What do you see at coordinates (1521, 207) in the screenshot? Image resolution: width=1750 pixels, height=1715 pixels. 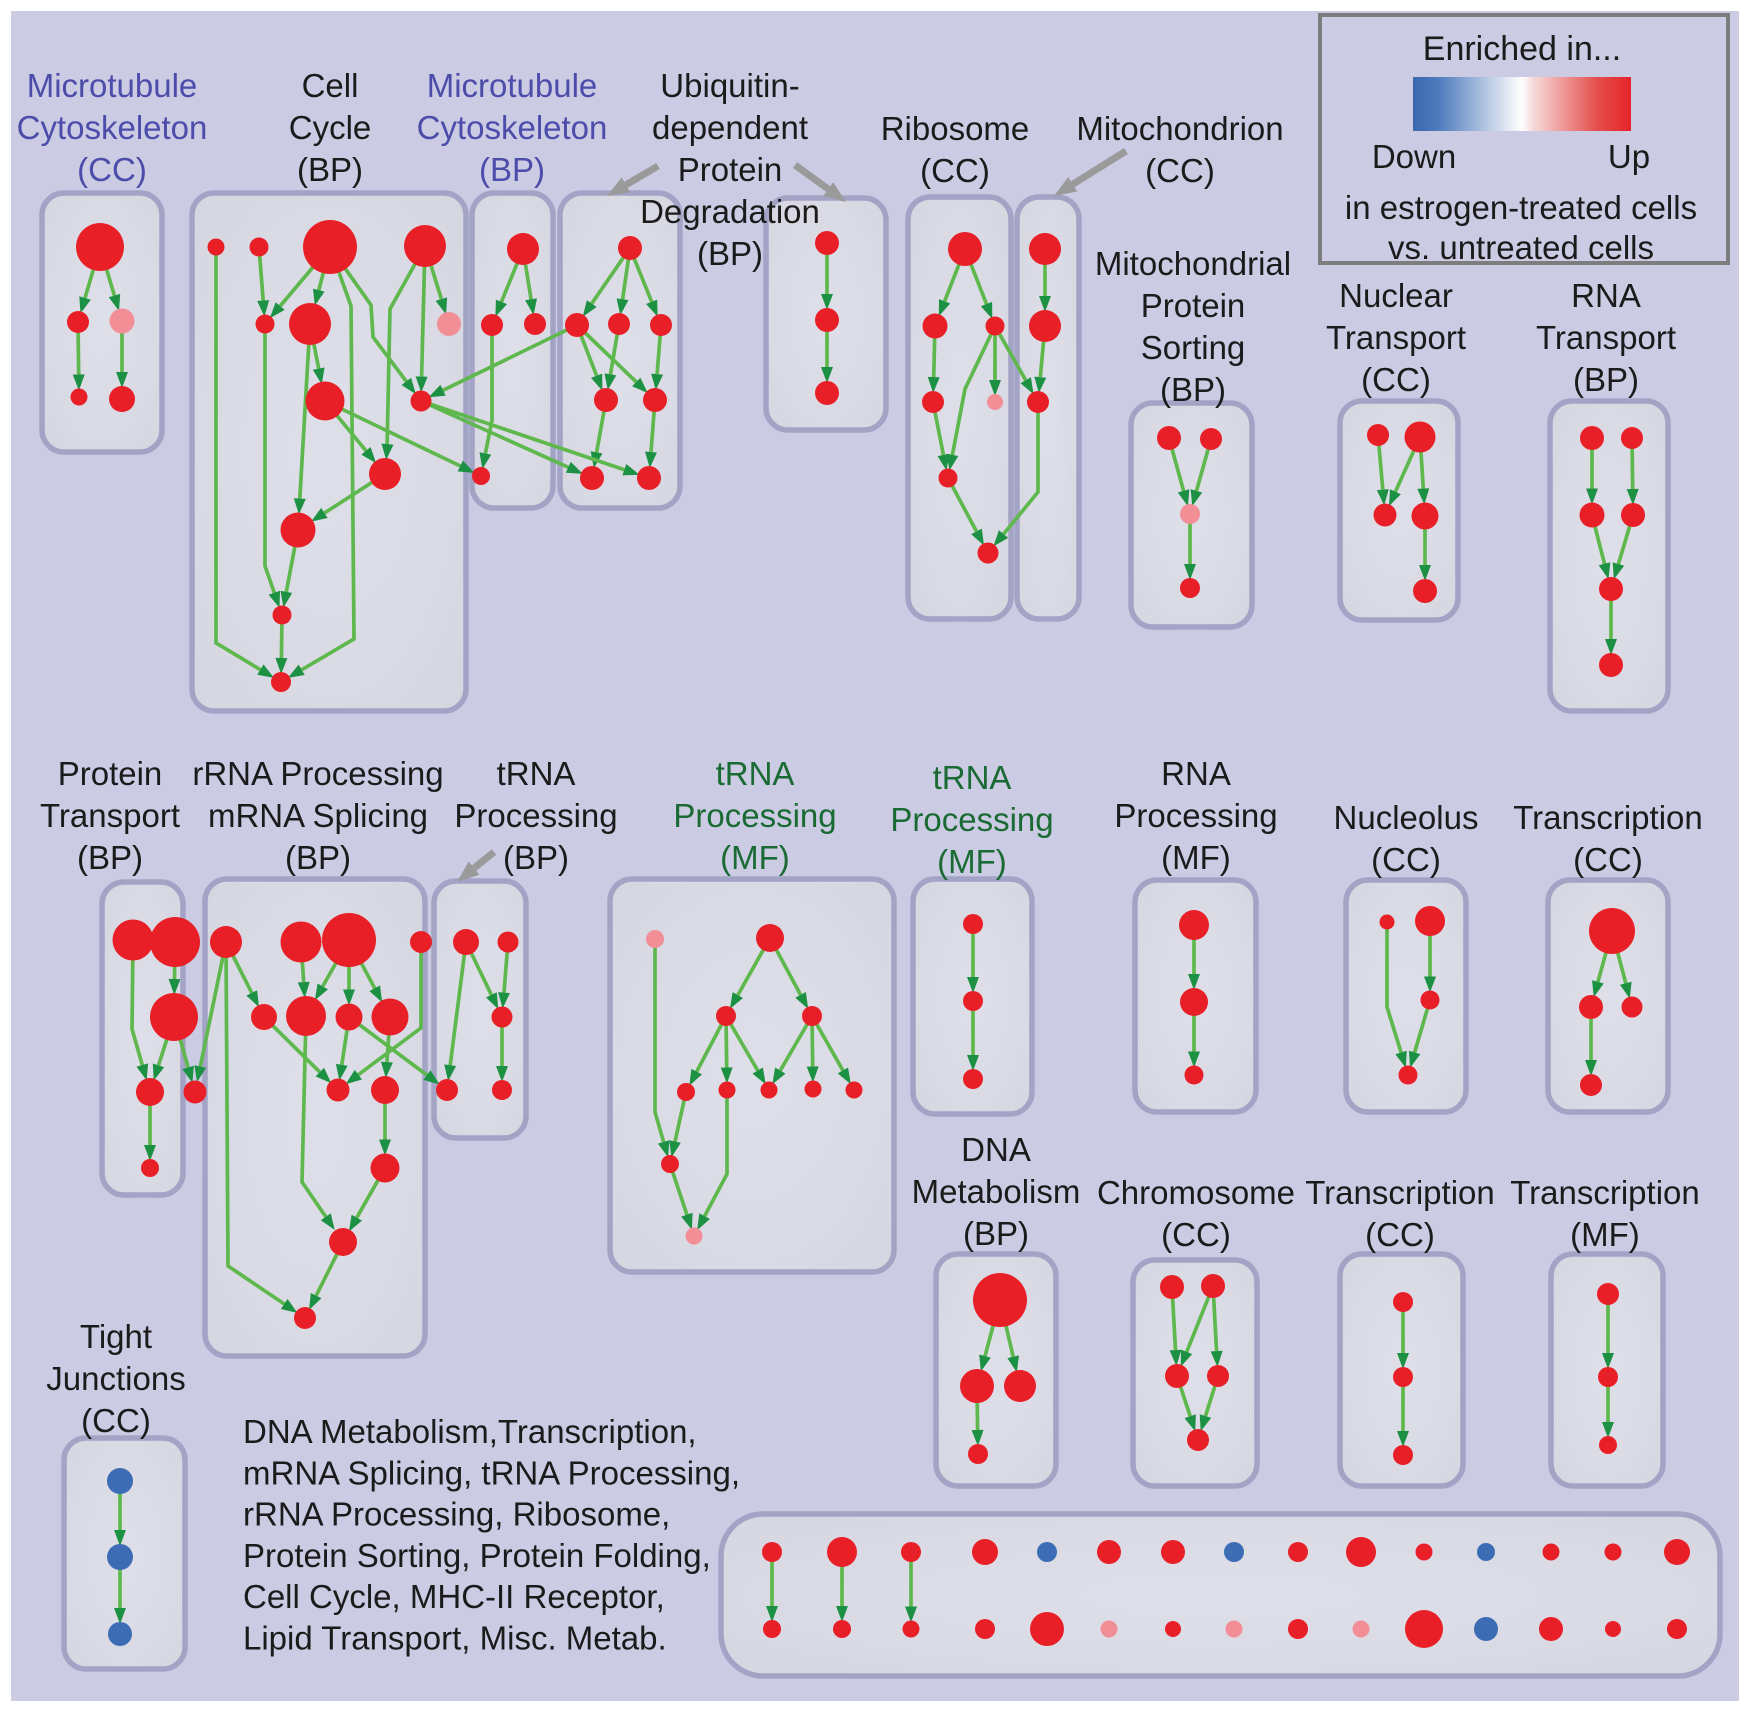 I see `svg-text: in estrogen-treated cells` at bounding box center [1521, 207].